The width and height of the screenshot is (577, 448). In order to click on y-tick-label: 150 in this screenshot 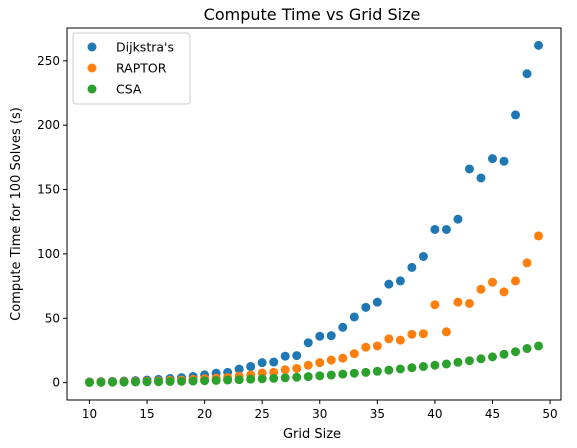, I will do `click(48, 190)`.